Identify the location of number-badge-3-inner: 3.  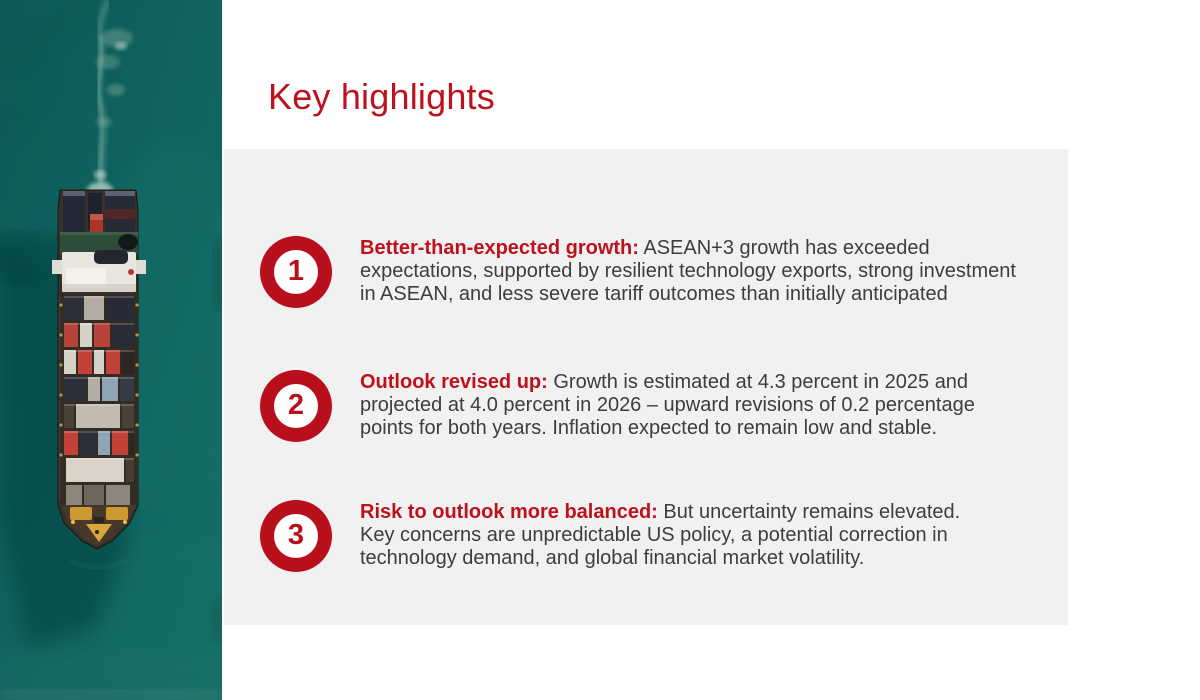
(296, 535).